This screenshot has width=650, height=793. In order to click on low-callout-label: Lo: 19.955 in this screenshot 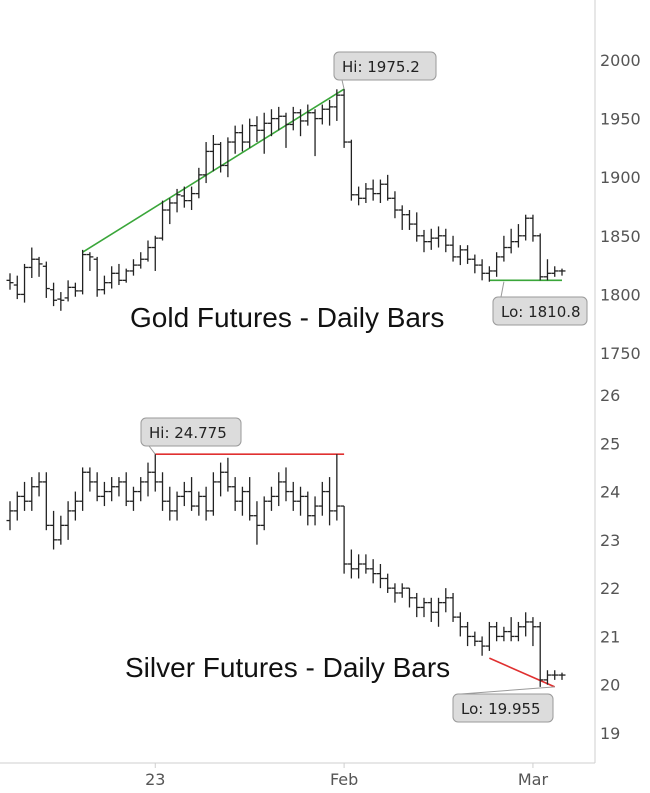, I will do `click(501, 709)`.